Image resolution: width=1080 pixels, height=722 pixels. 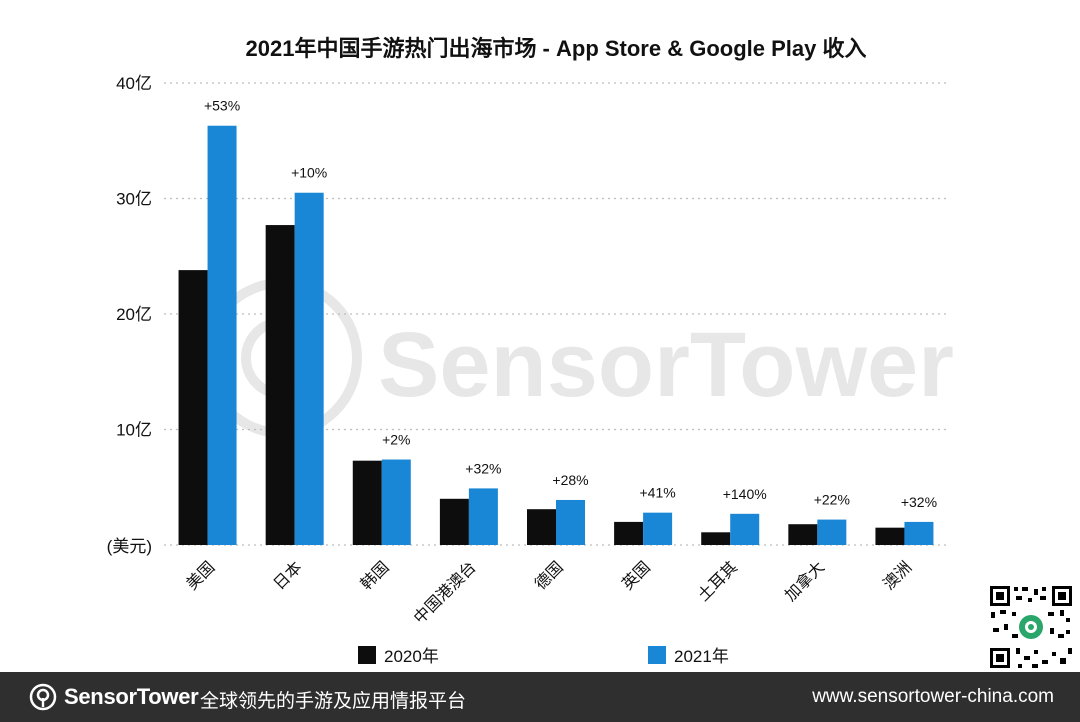 What do you see at coordinates (333, 701) in the screenshot?
I see `footer-tagline: 全球领先的手游及应用情报平台` at bounding box center [333, 701].